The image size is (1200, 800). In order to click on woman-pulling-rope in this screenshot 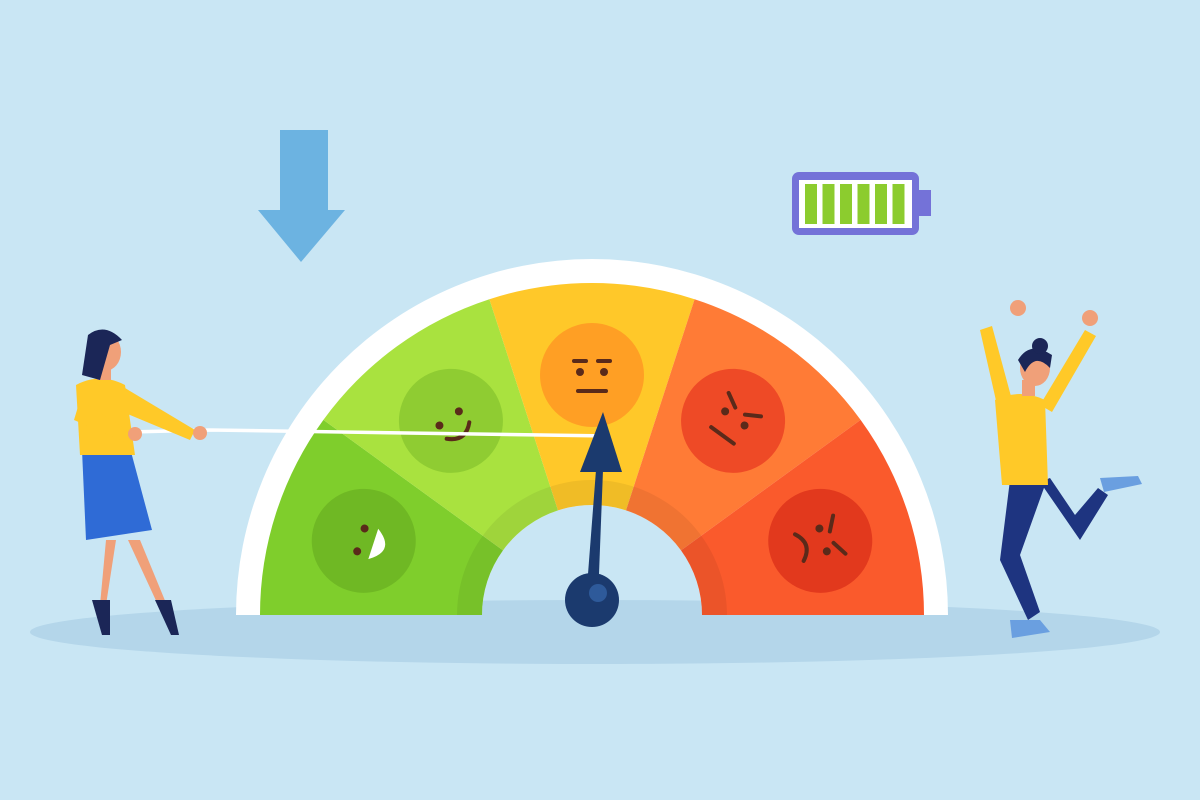, I will do `click(140, 482)`.